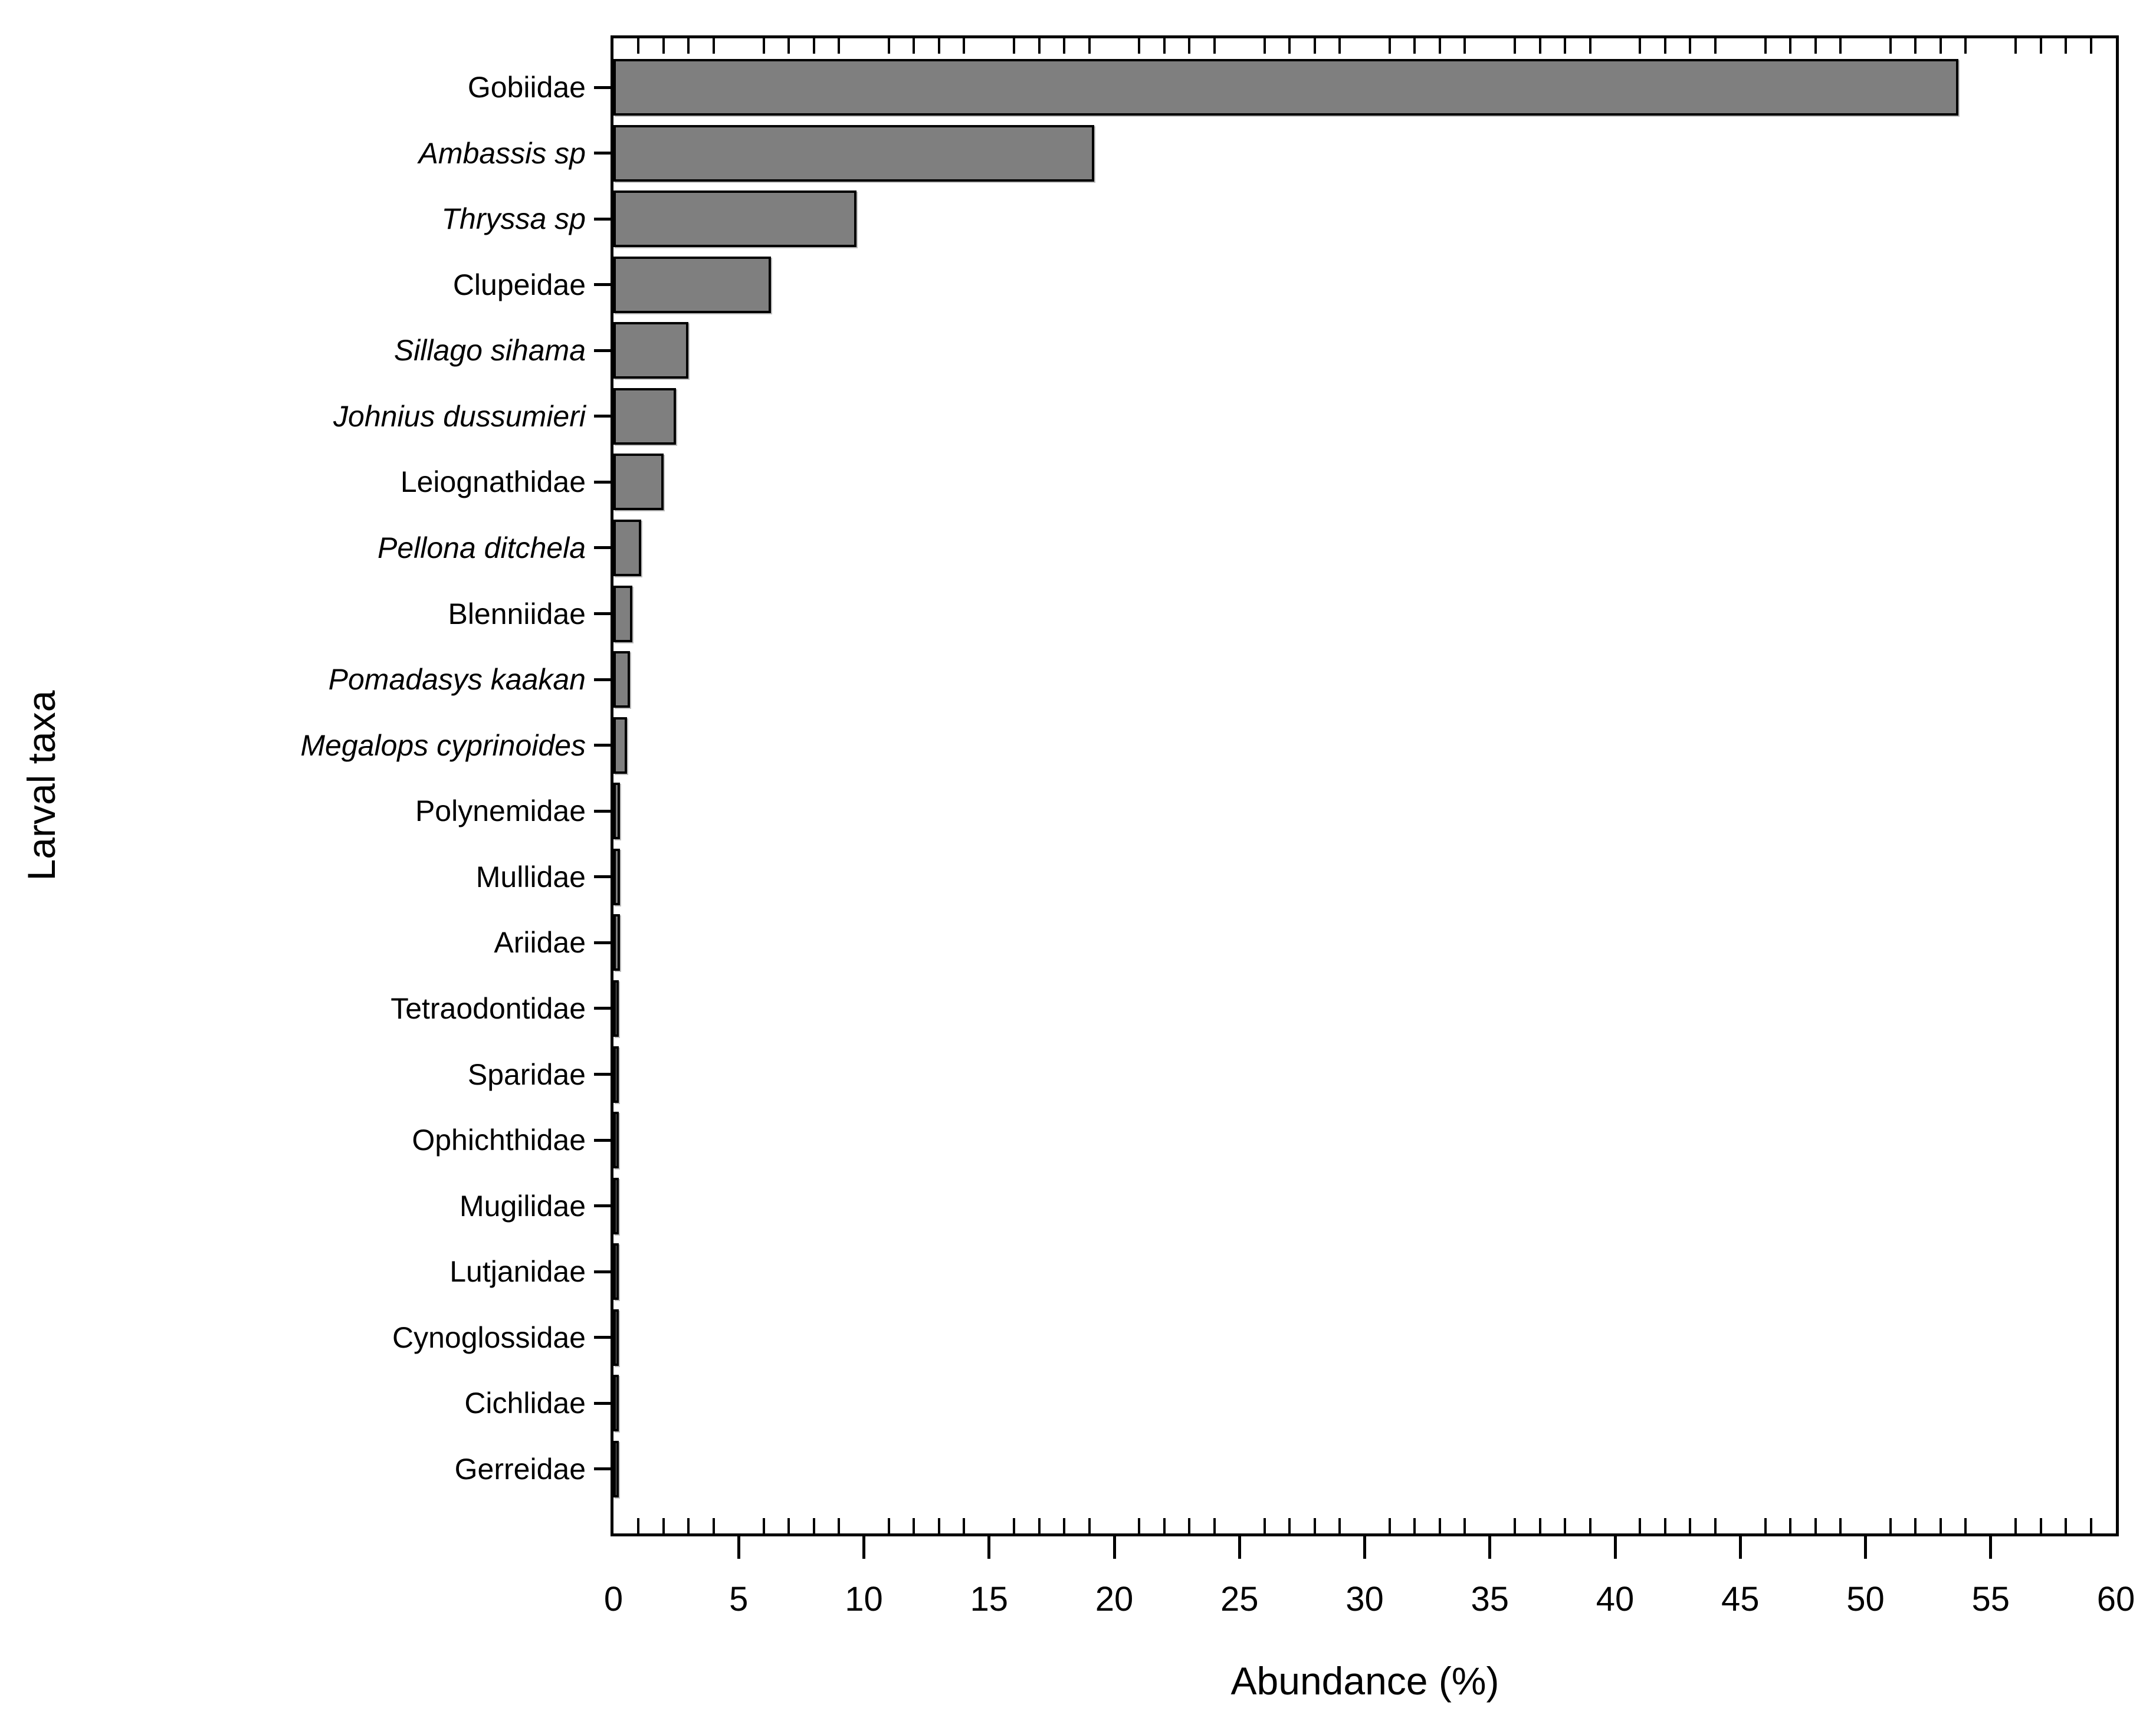 The width and height of the screenshot is (2156, 1731). Describe the element at coordinates (520, 1469) in the screenshot. I see `y-tick-label: Gerreidae` at that location.